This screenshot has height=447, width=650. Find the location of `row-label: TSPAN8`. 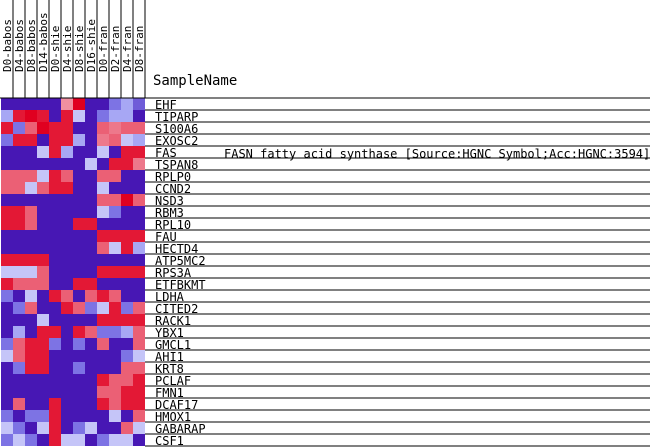

row-label: TSPAN8 is located at coordinates (176, 165).